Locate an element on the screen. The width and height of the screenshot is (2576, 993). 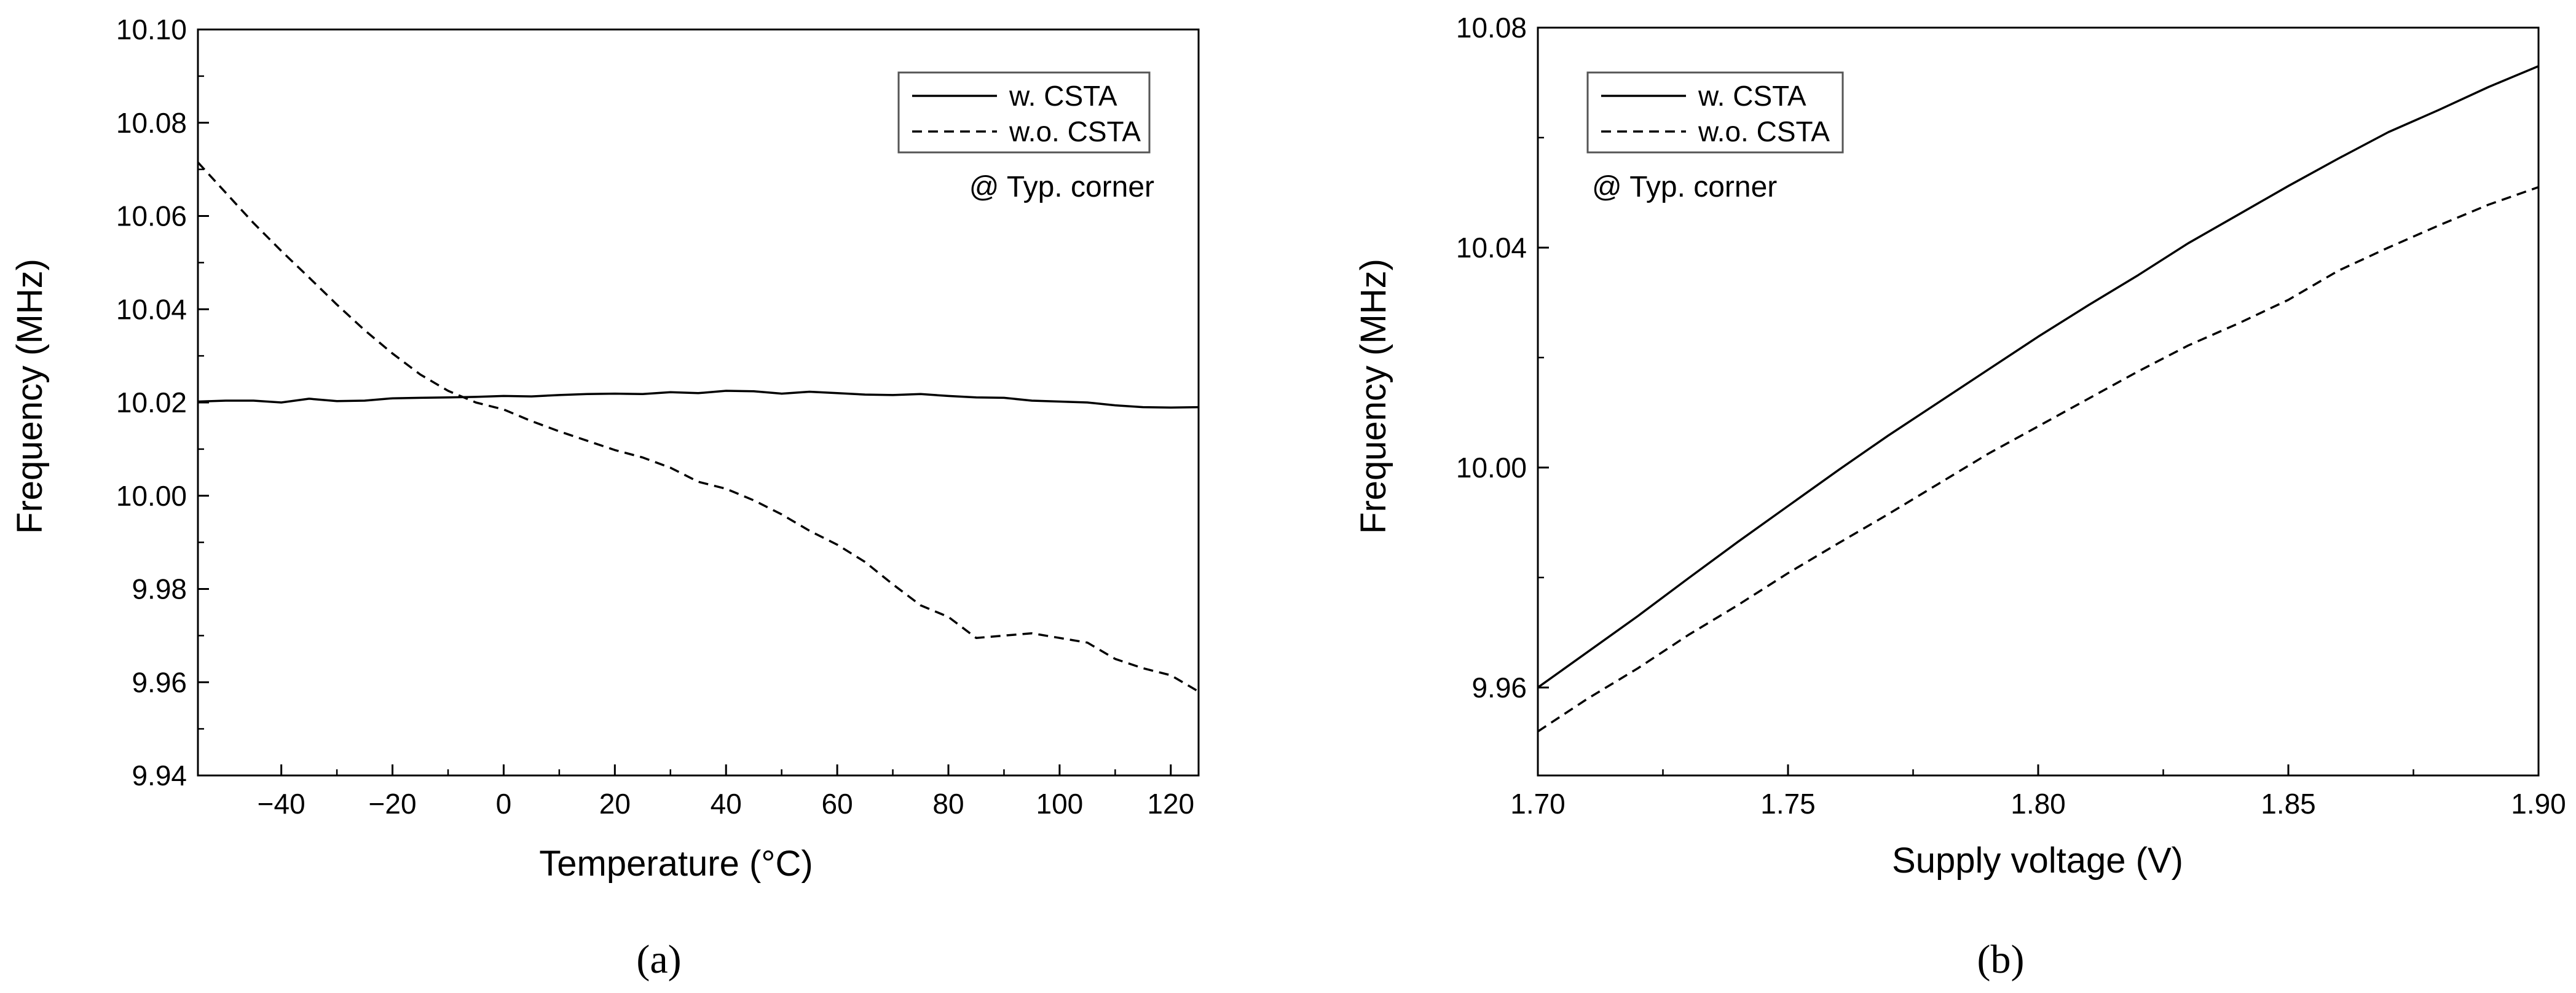
chart-a-legend-label: w.o. CSTA is located at coordinates (1075, 131).